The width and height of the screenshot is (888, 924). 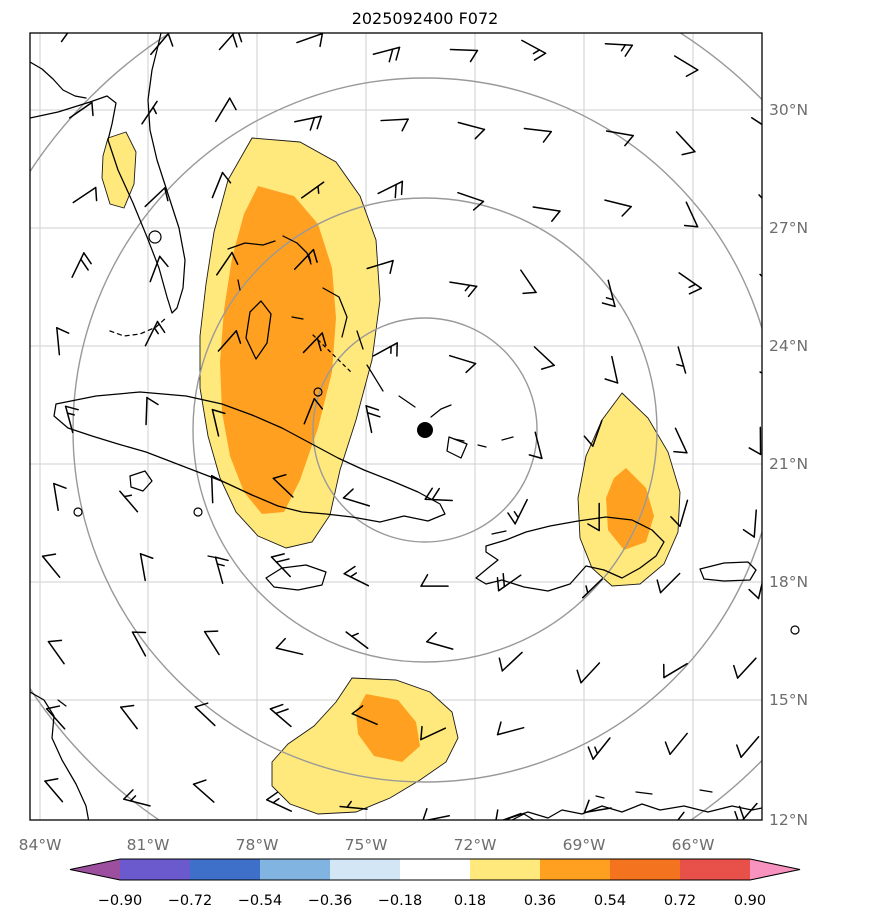 I want to click on y-tick-label: 24°N, so click(x=788, y=346).